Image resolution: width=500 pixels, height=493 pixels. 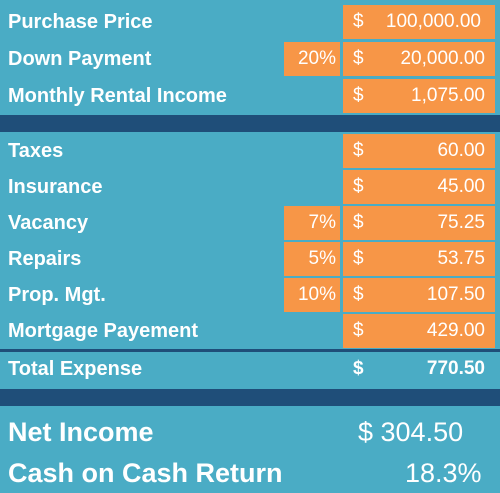 I want to click on cell-total-expense: $ 770.50, so click(x=419, y=369).